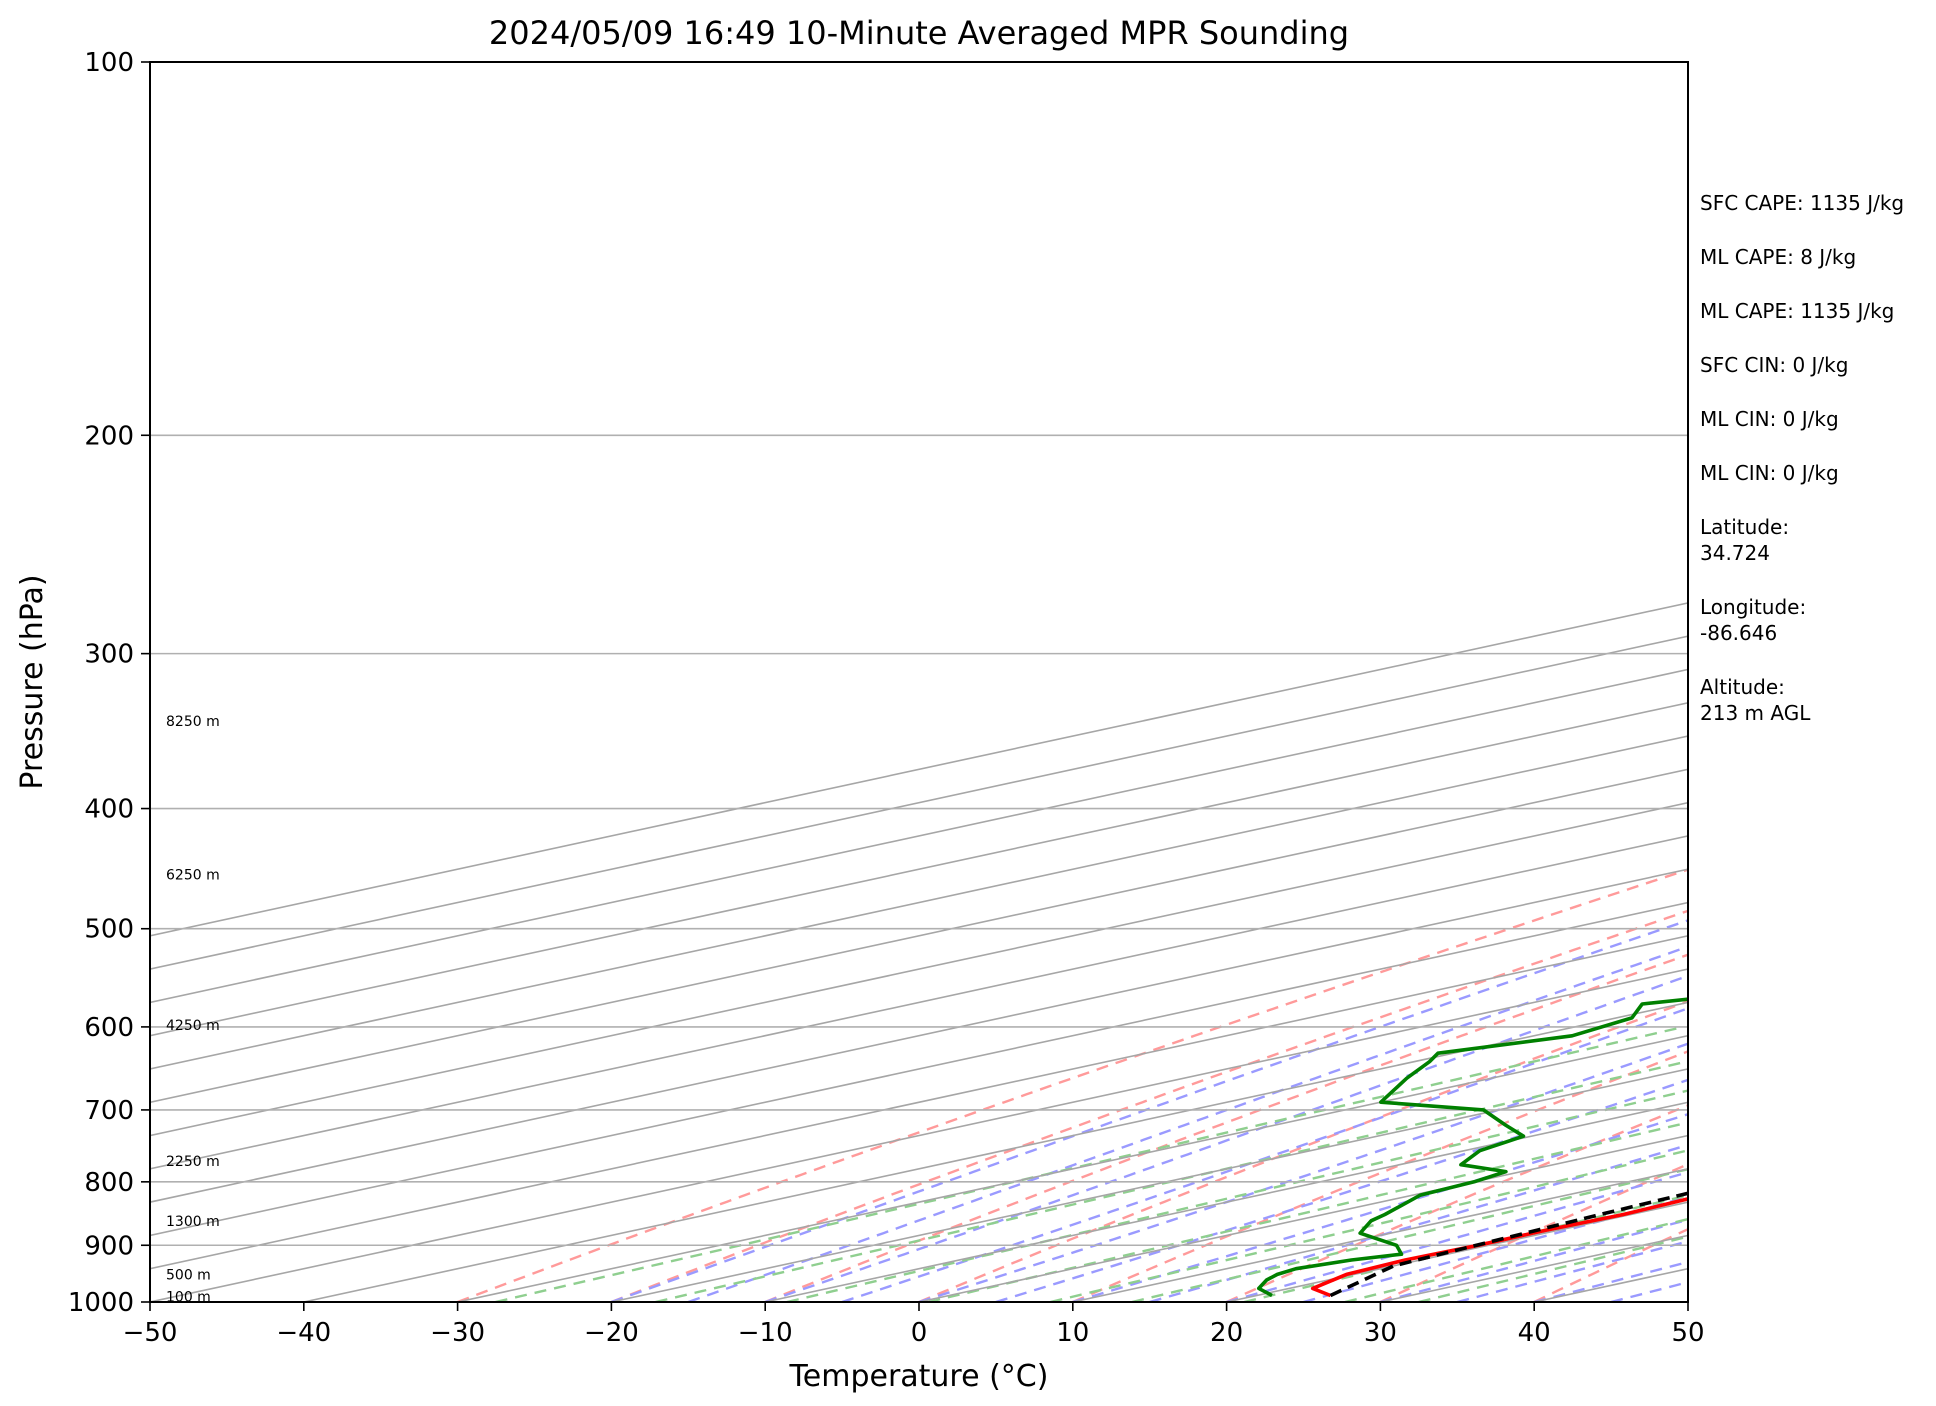  I want to click on height-label: 2250 m, so click(193, 1162).